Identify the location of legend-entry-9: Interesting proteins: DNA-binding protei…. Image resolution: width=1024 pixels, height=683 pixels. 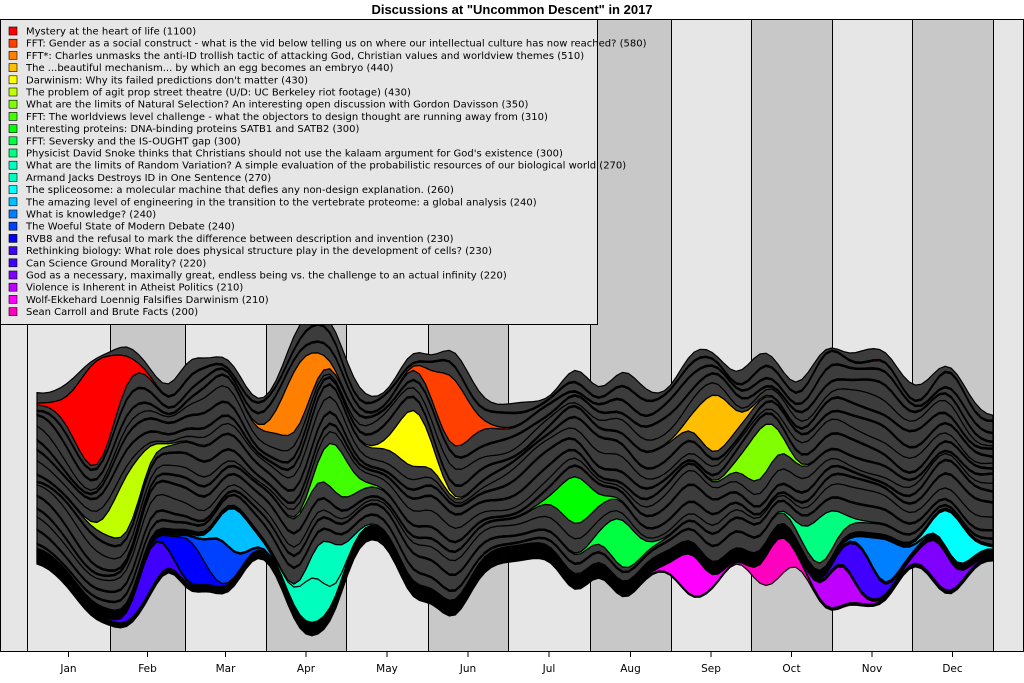
(192, 129).